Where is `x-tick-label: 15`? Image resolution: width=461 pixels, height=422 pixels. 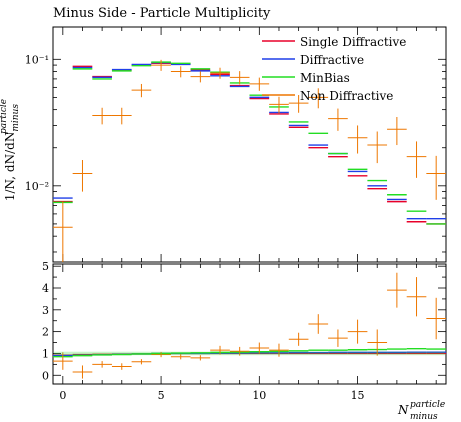
x-tick-label: 15 is located at coordinates (358, 395).